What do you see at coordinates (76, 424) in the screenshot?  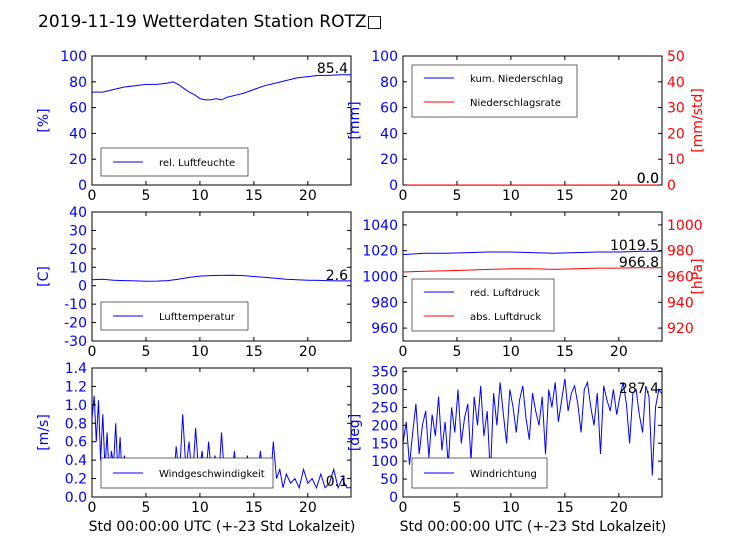 I see `y-tick-label: 0.8` at bounding box center [76, 424].